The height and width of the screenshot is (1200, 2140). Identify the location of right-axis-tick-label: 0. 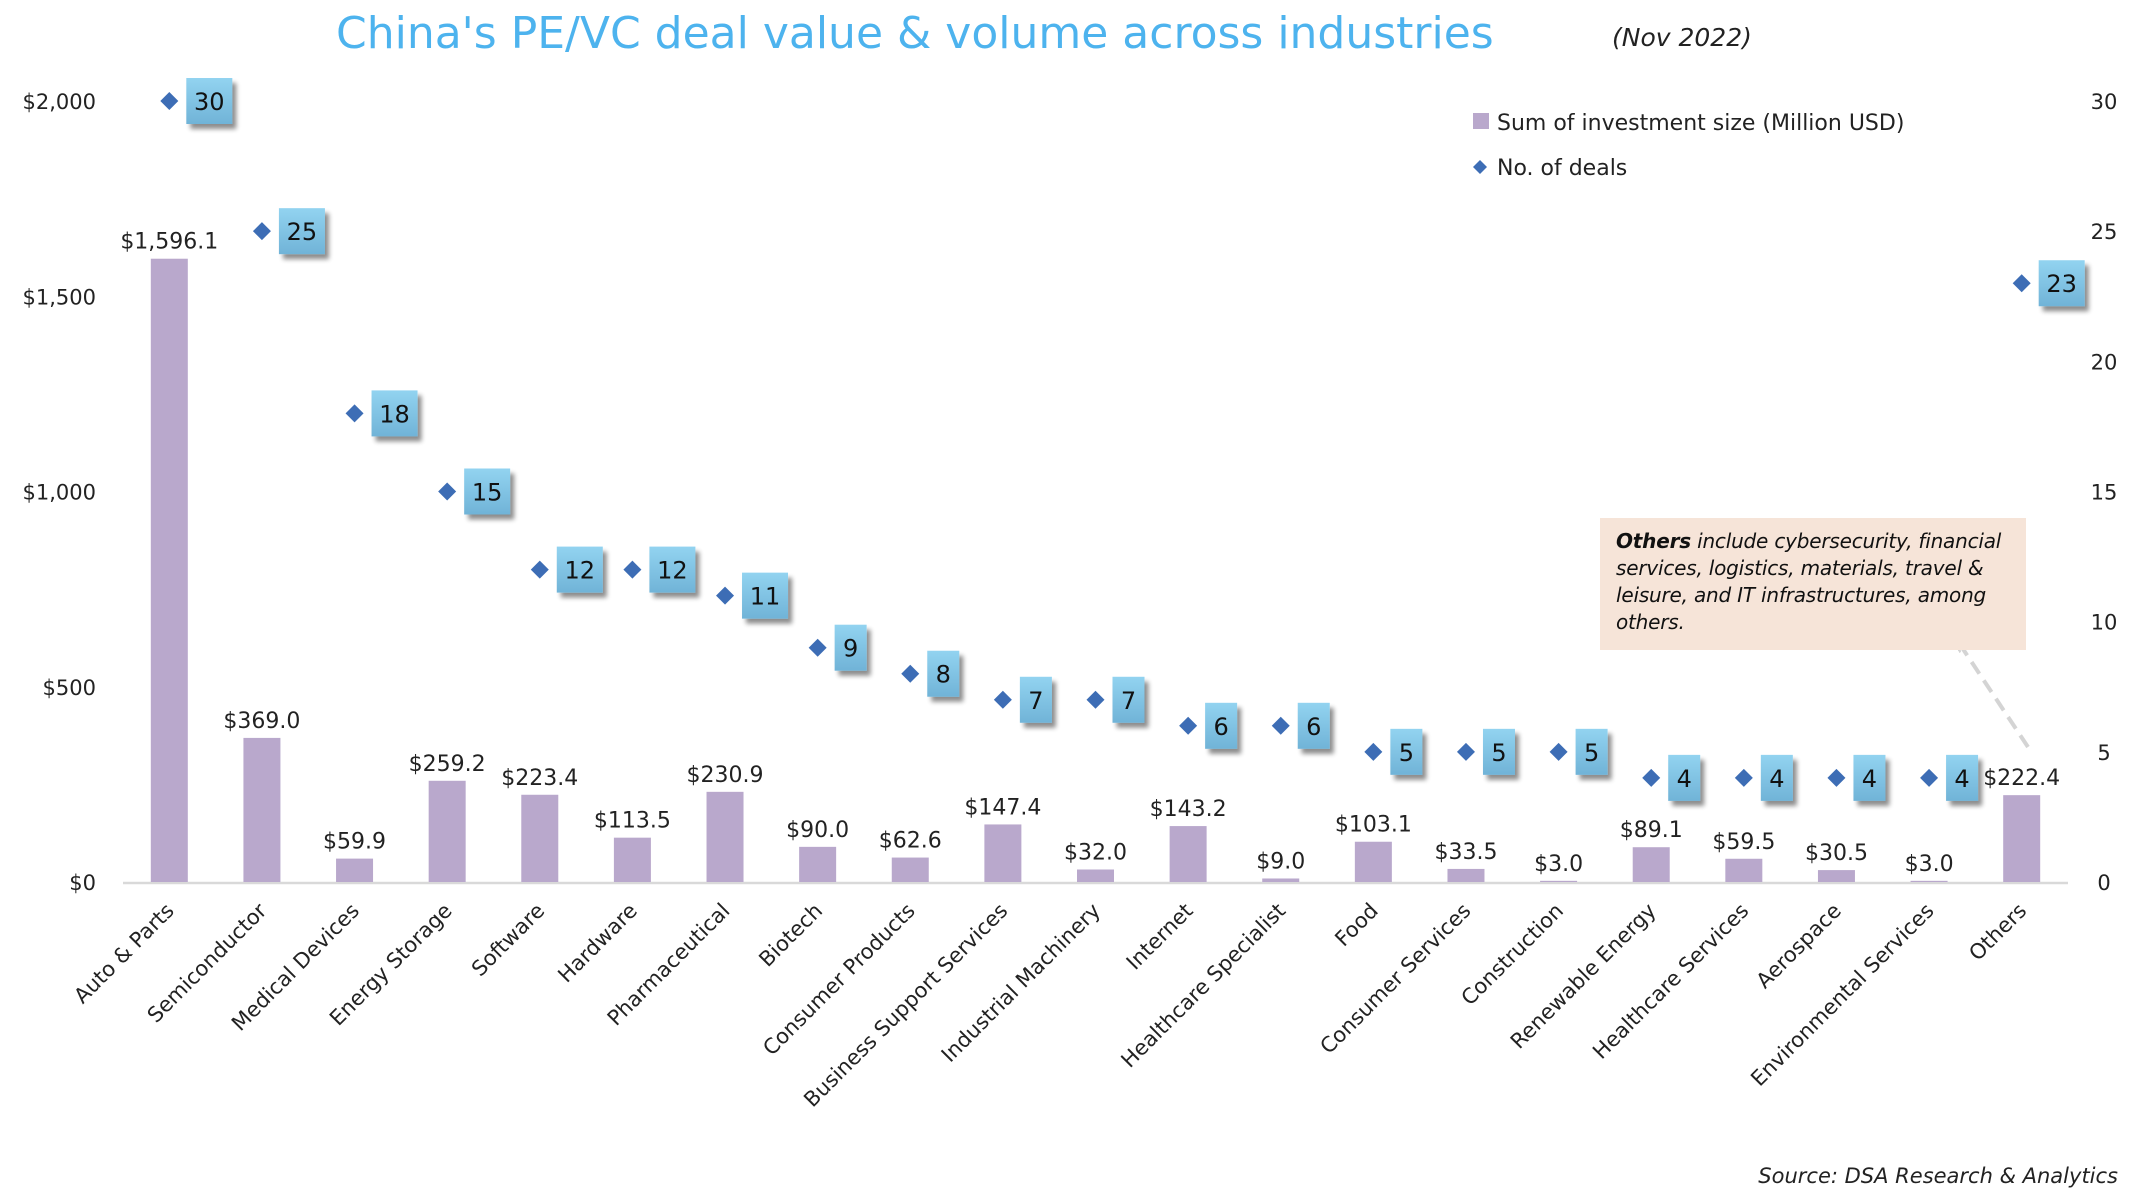
(2103, 883).